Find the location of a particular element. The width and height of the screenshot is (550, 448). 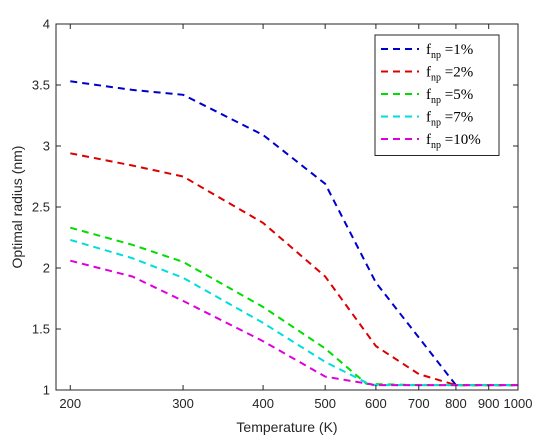

x-tick-label: 400 is located at coordinates (263, 403).